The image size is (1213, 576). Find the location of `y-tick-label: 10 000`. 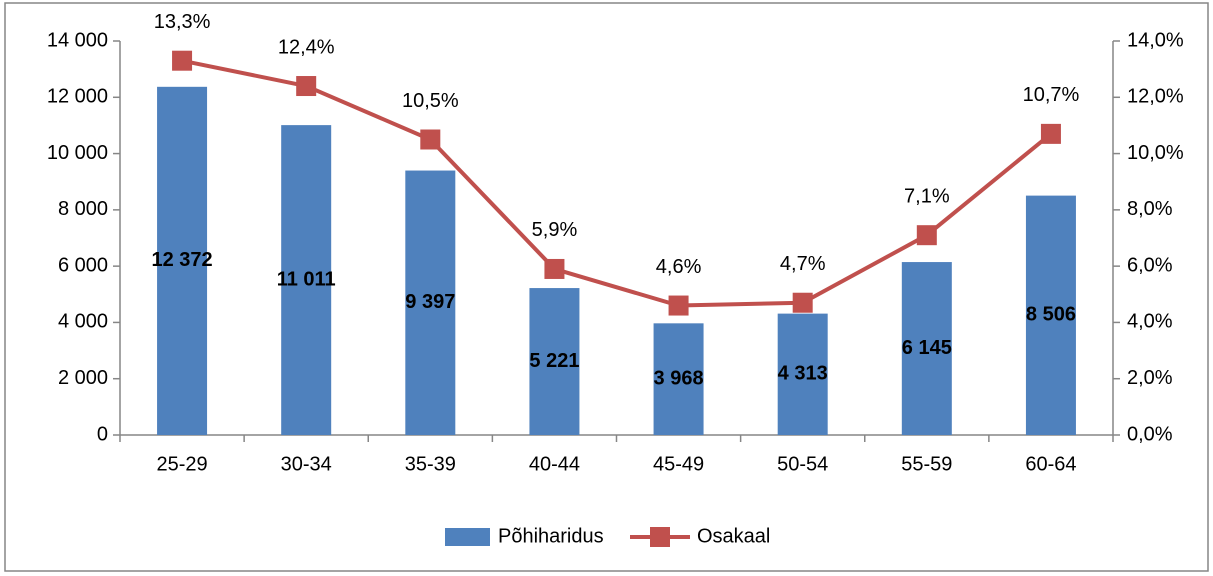

y-tick-label: 10 000 is located at coordinates (77, 153).